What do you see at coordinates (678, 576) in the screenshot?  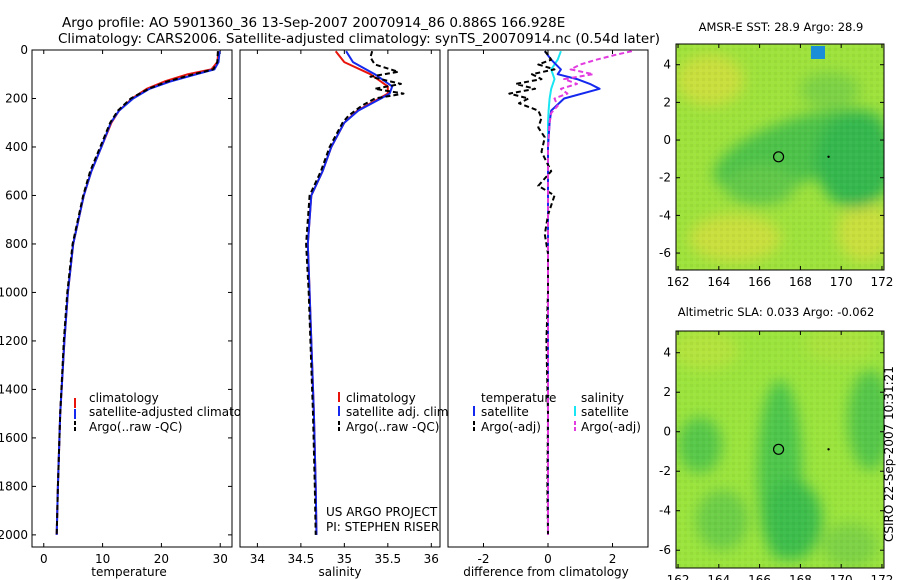 I see `sla-xtick-label-162: 162` at bounding box center [678, 576].